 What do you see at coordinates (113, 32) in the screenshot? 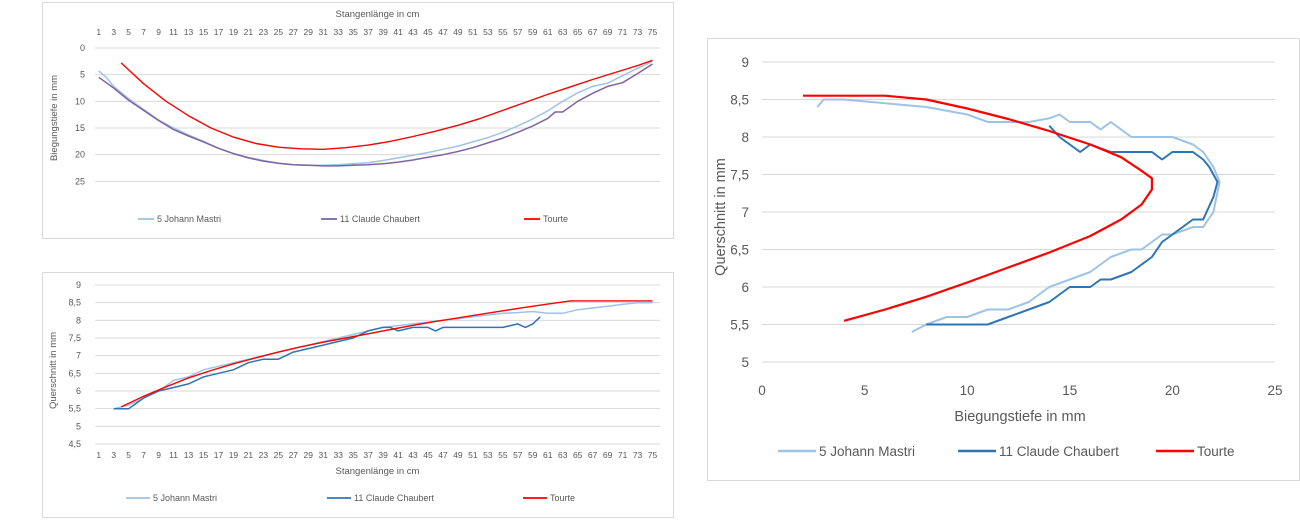
I see `c1-x-tick-label: 3` at bounding box center [113, 32].